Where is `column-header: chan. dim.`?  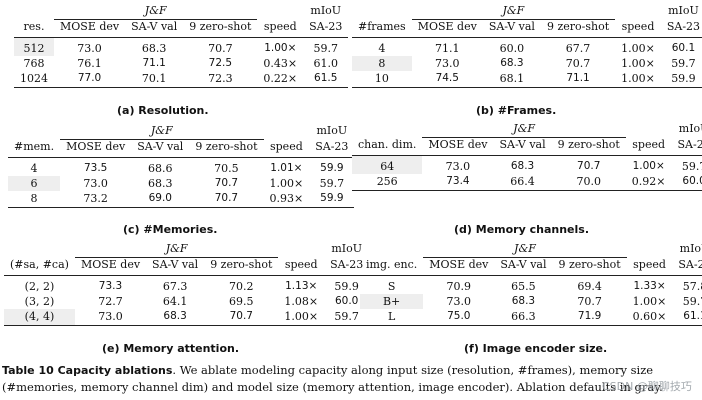
column-header: chan. dim. is located at coordinates (387, 146).